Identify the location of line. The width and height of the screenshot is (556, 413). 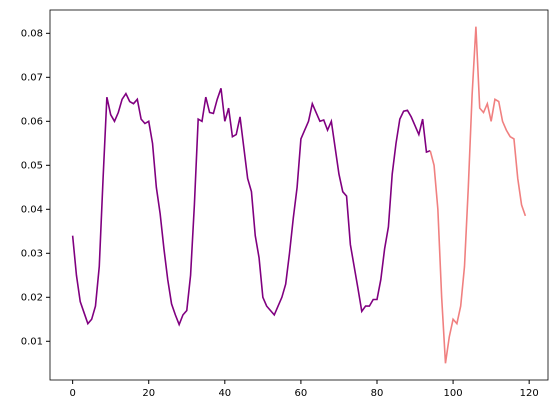
(478, 195).